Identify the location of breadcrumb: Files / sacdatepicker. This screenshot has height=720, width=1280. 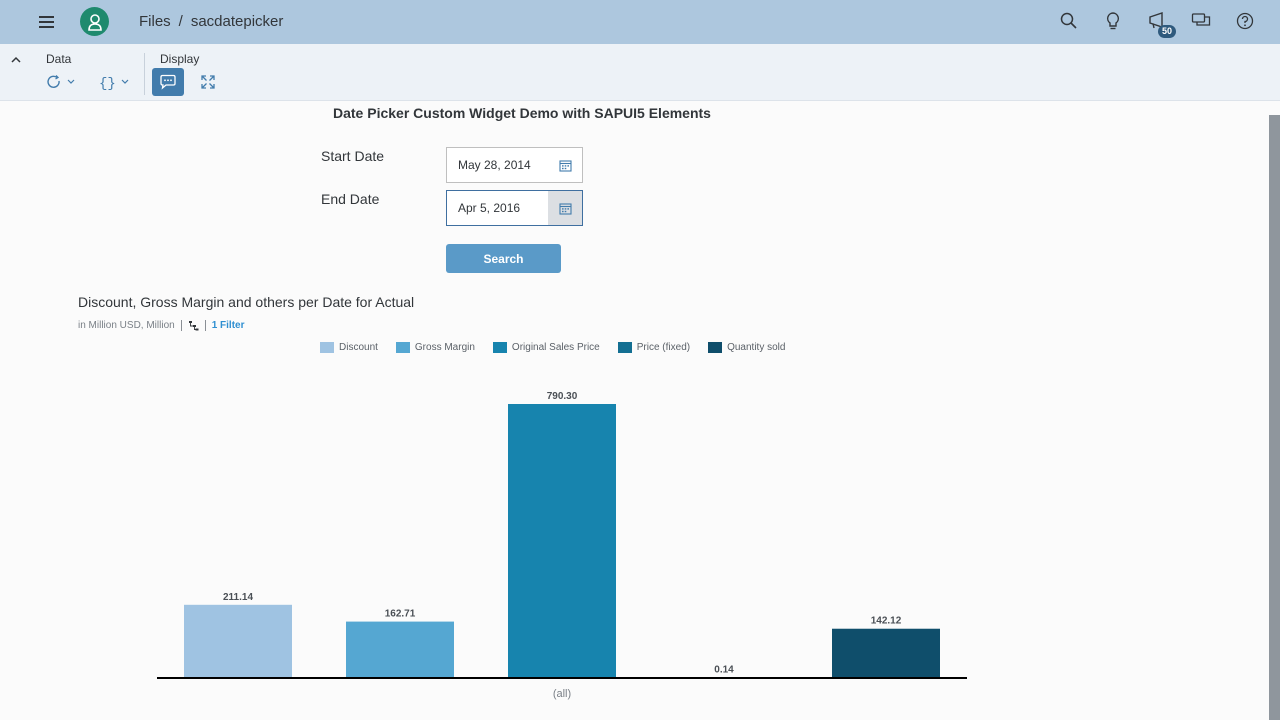
(211, 21).